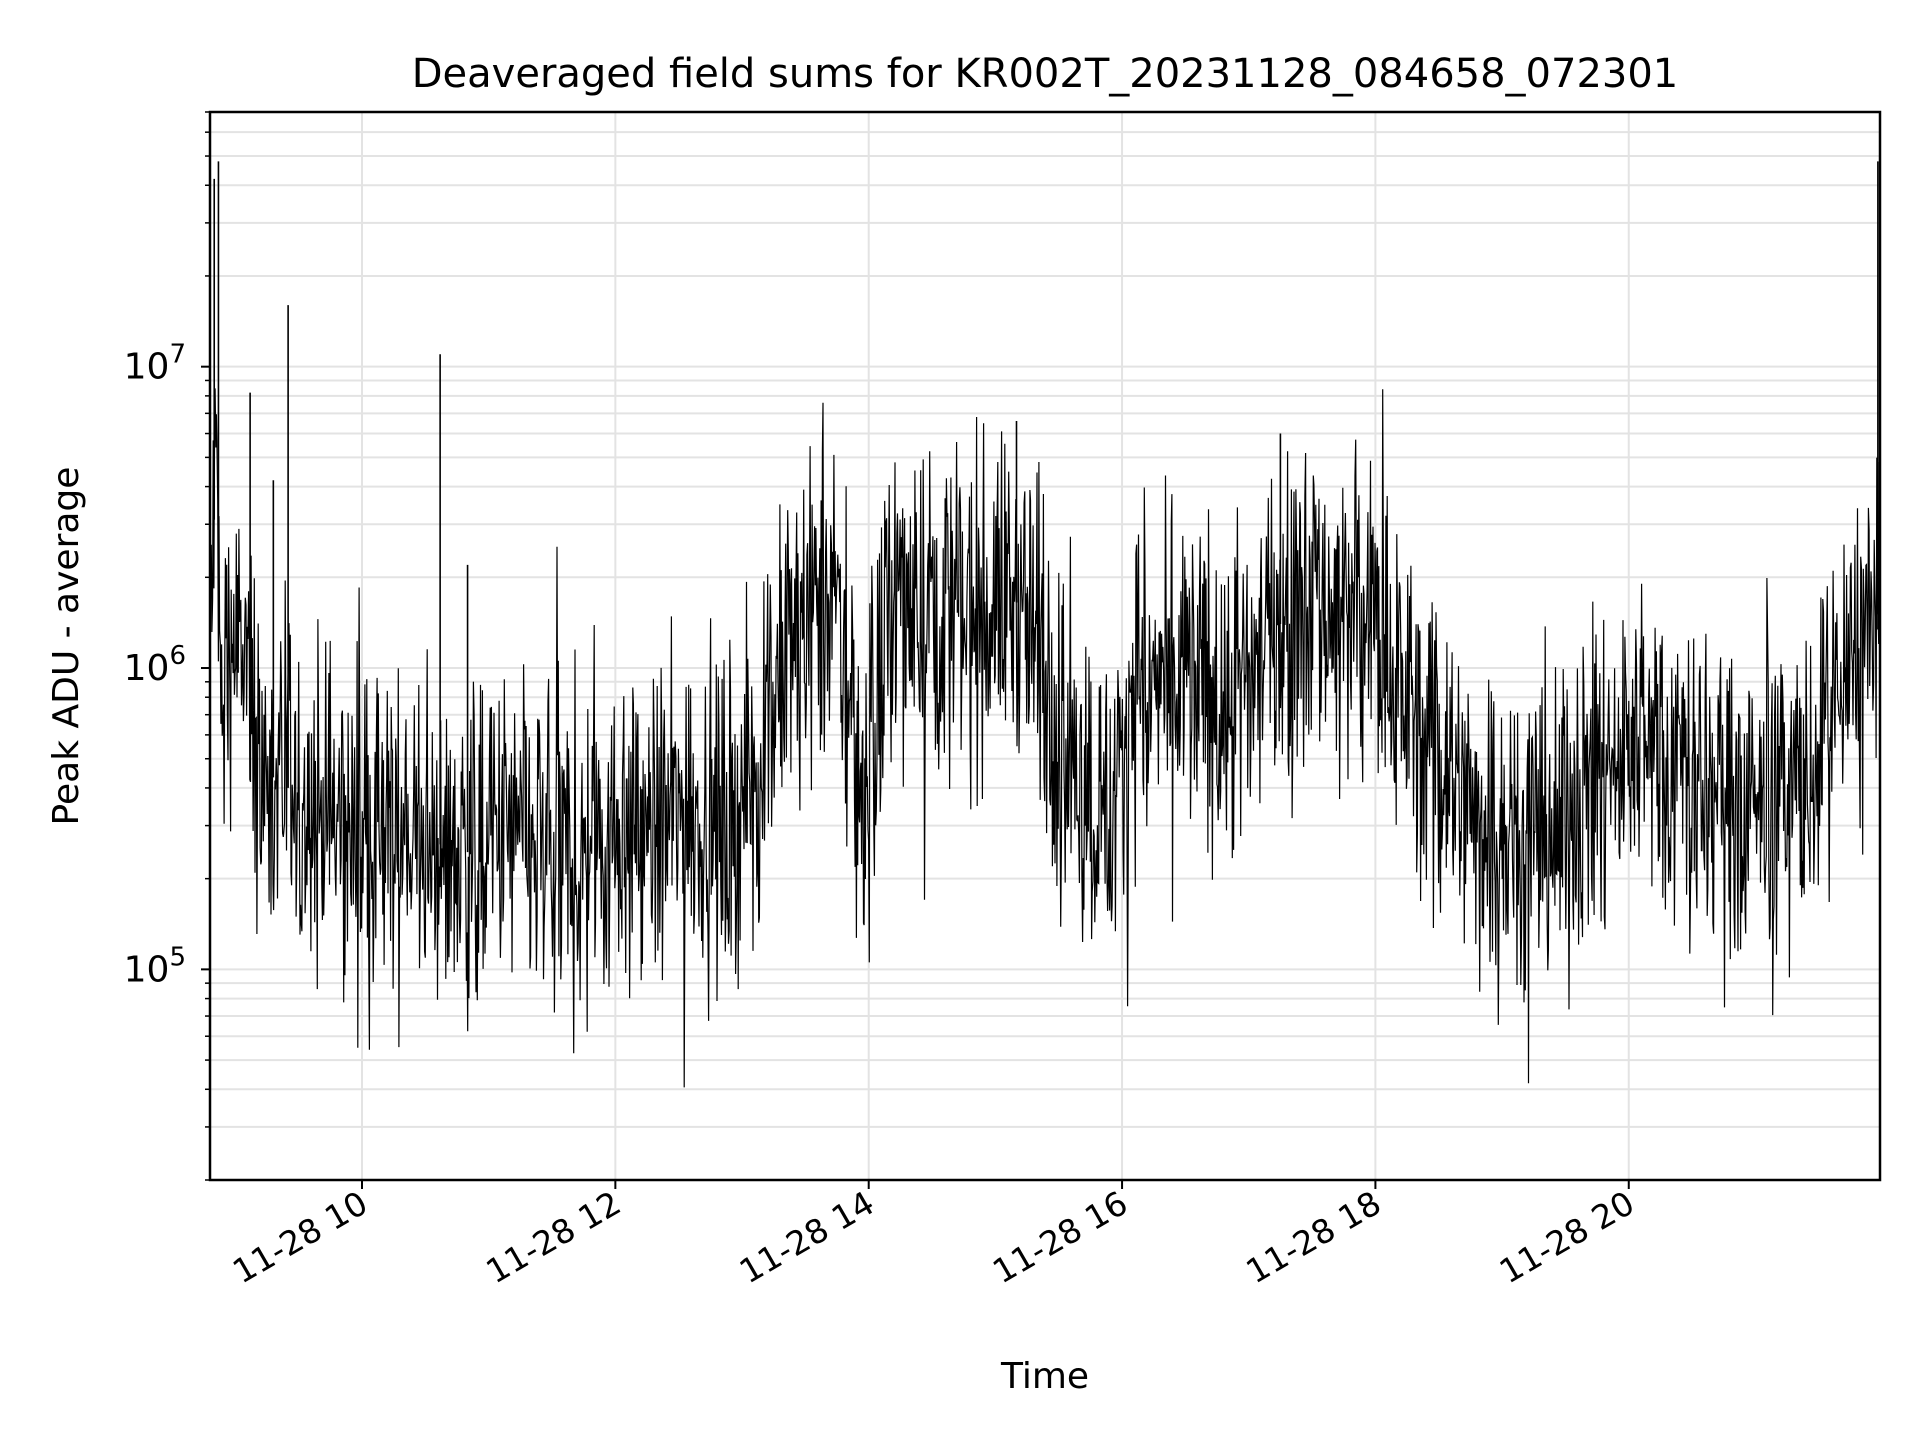 This screenshot has height=1440, width=1920. What do you see at coordinates (177, 355) in the screenshot?
I see `y-tick-exponent: 7` at bounding box center [177, 355].